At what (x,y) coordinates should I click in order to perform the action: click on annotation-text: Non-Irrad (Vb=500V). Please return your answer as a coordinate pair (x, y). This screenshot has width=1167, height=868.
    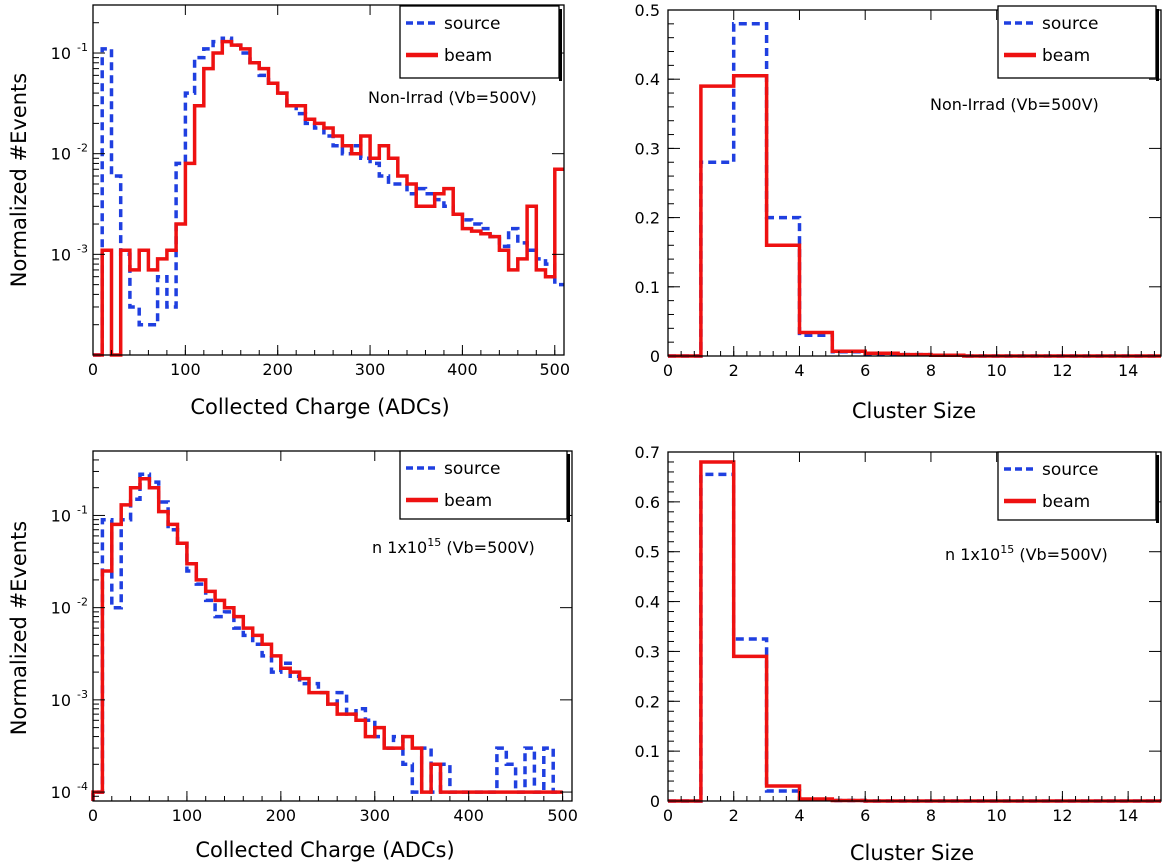
    Looking at the image, I should click on (1014, 104).